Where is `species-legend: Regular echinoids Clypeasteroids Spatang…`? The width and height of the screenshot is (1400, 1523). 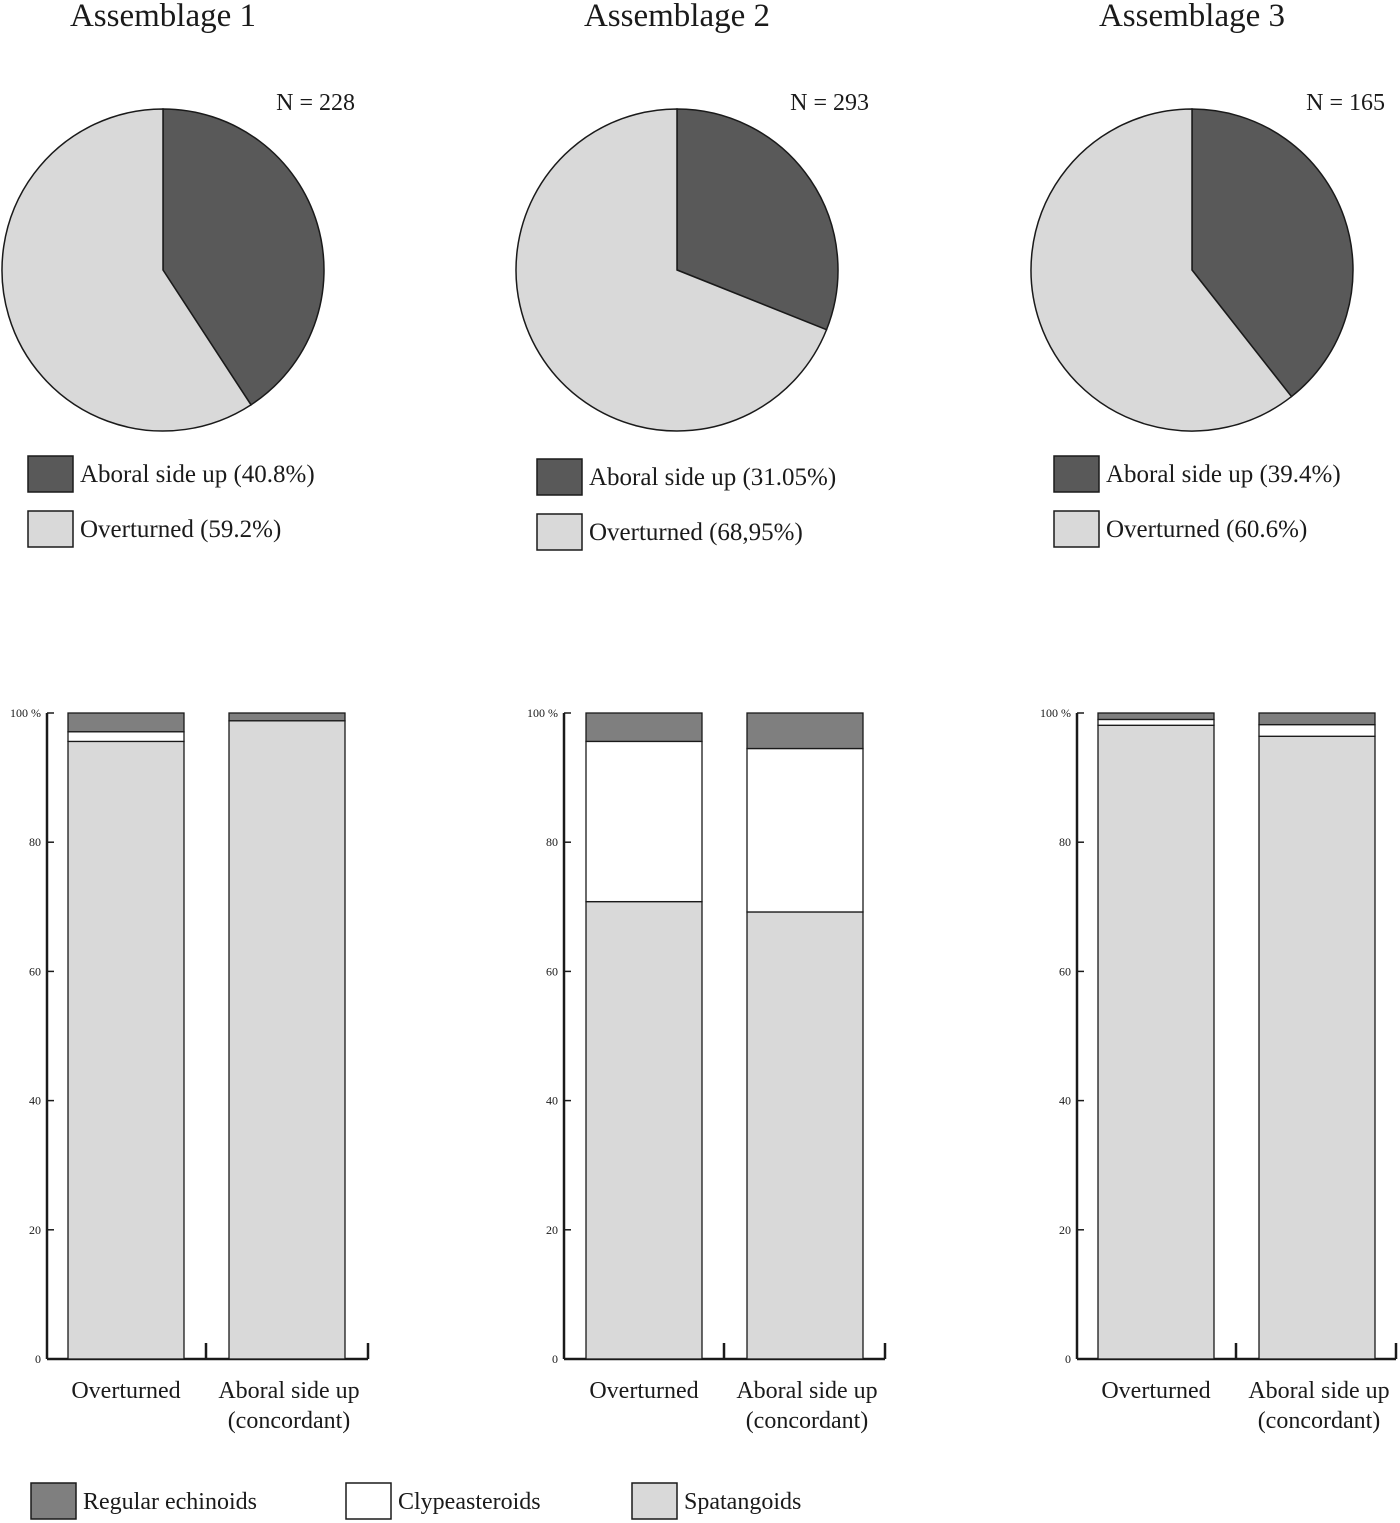
species-legend: Regular echinoids Clypeasteroids Spatang… is located at coordinates (415, 1501).